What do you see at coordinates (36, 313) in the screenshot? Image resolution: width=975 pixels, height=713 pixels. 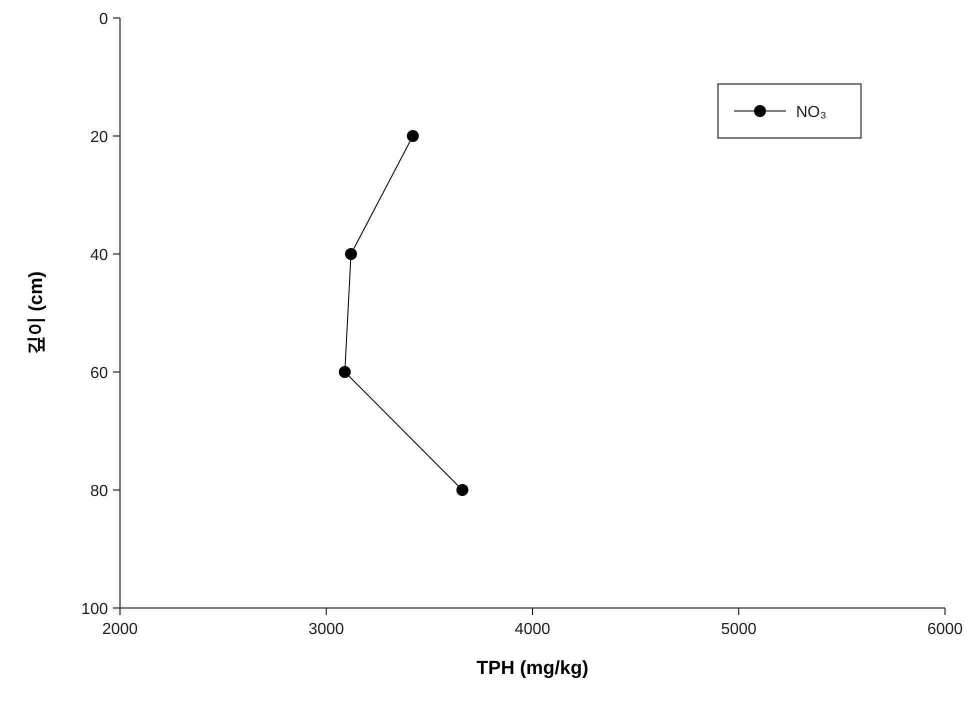 I see `y-axis-title: 깊이 (cm)` at bounding box center [36, 313].